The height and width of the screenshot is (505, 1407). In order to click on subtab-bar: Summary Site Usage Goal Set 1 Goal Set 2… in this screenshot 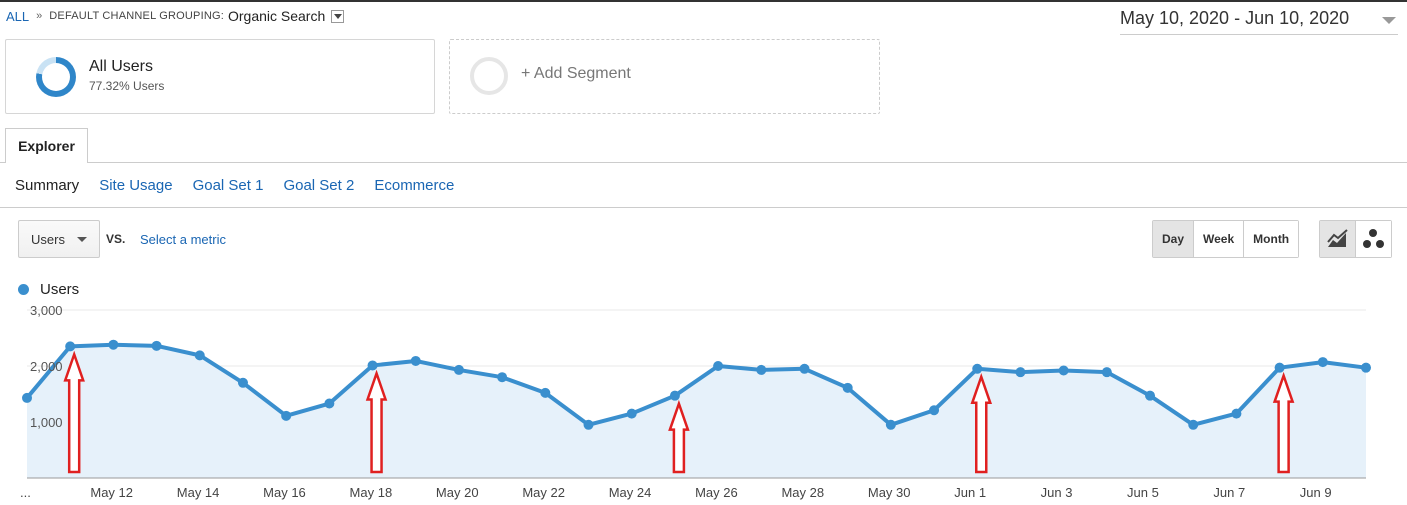, I will do `click(244, 185)`.